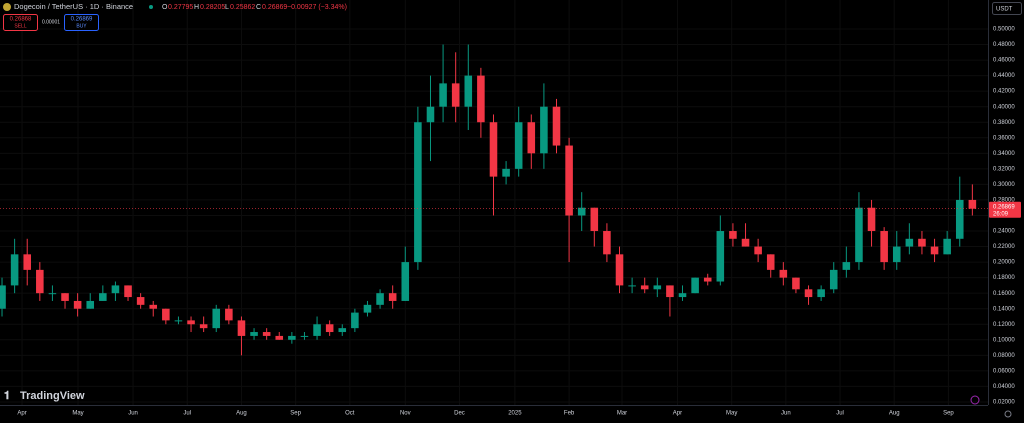  Describe the element at coordinates (1004, 247) in the screenshot. I see `y-tick-label: 0.22000` at that location.